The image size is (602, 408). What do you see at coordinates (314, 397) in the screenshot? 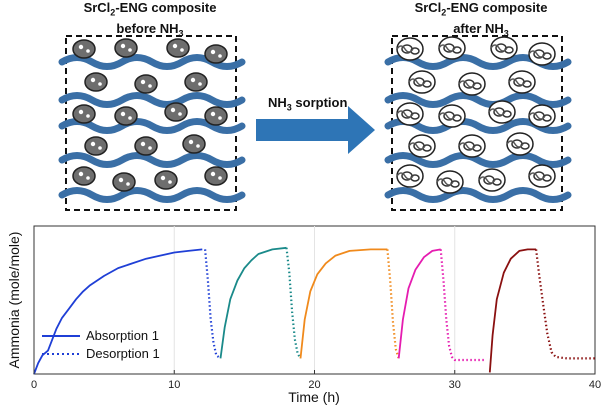
I see `x-axis-title: Time (h)` at bounding box center [314, 397].